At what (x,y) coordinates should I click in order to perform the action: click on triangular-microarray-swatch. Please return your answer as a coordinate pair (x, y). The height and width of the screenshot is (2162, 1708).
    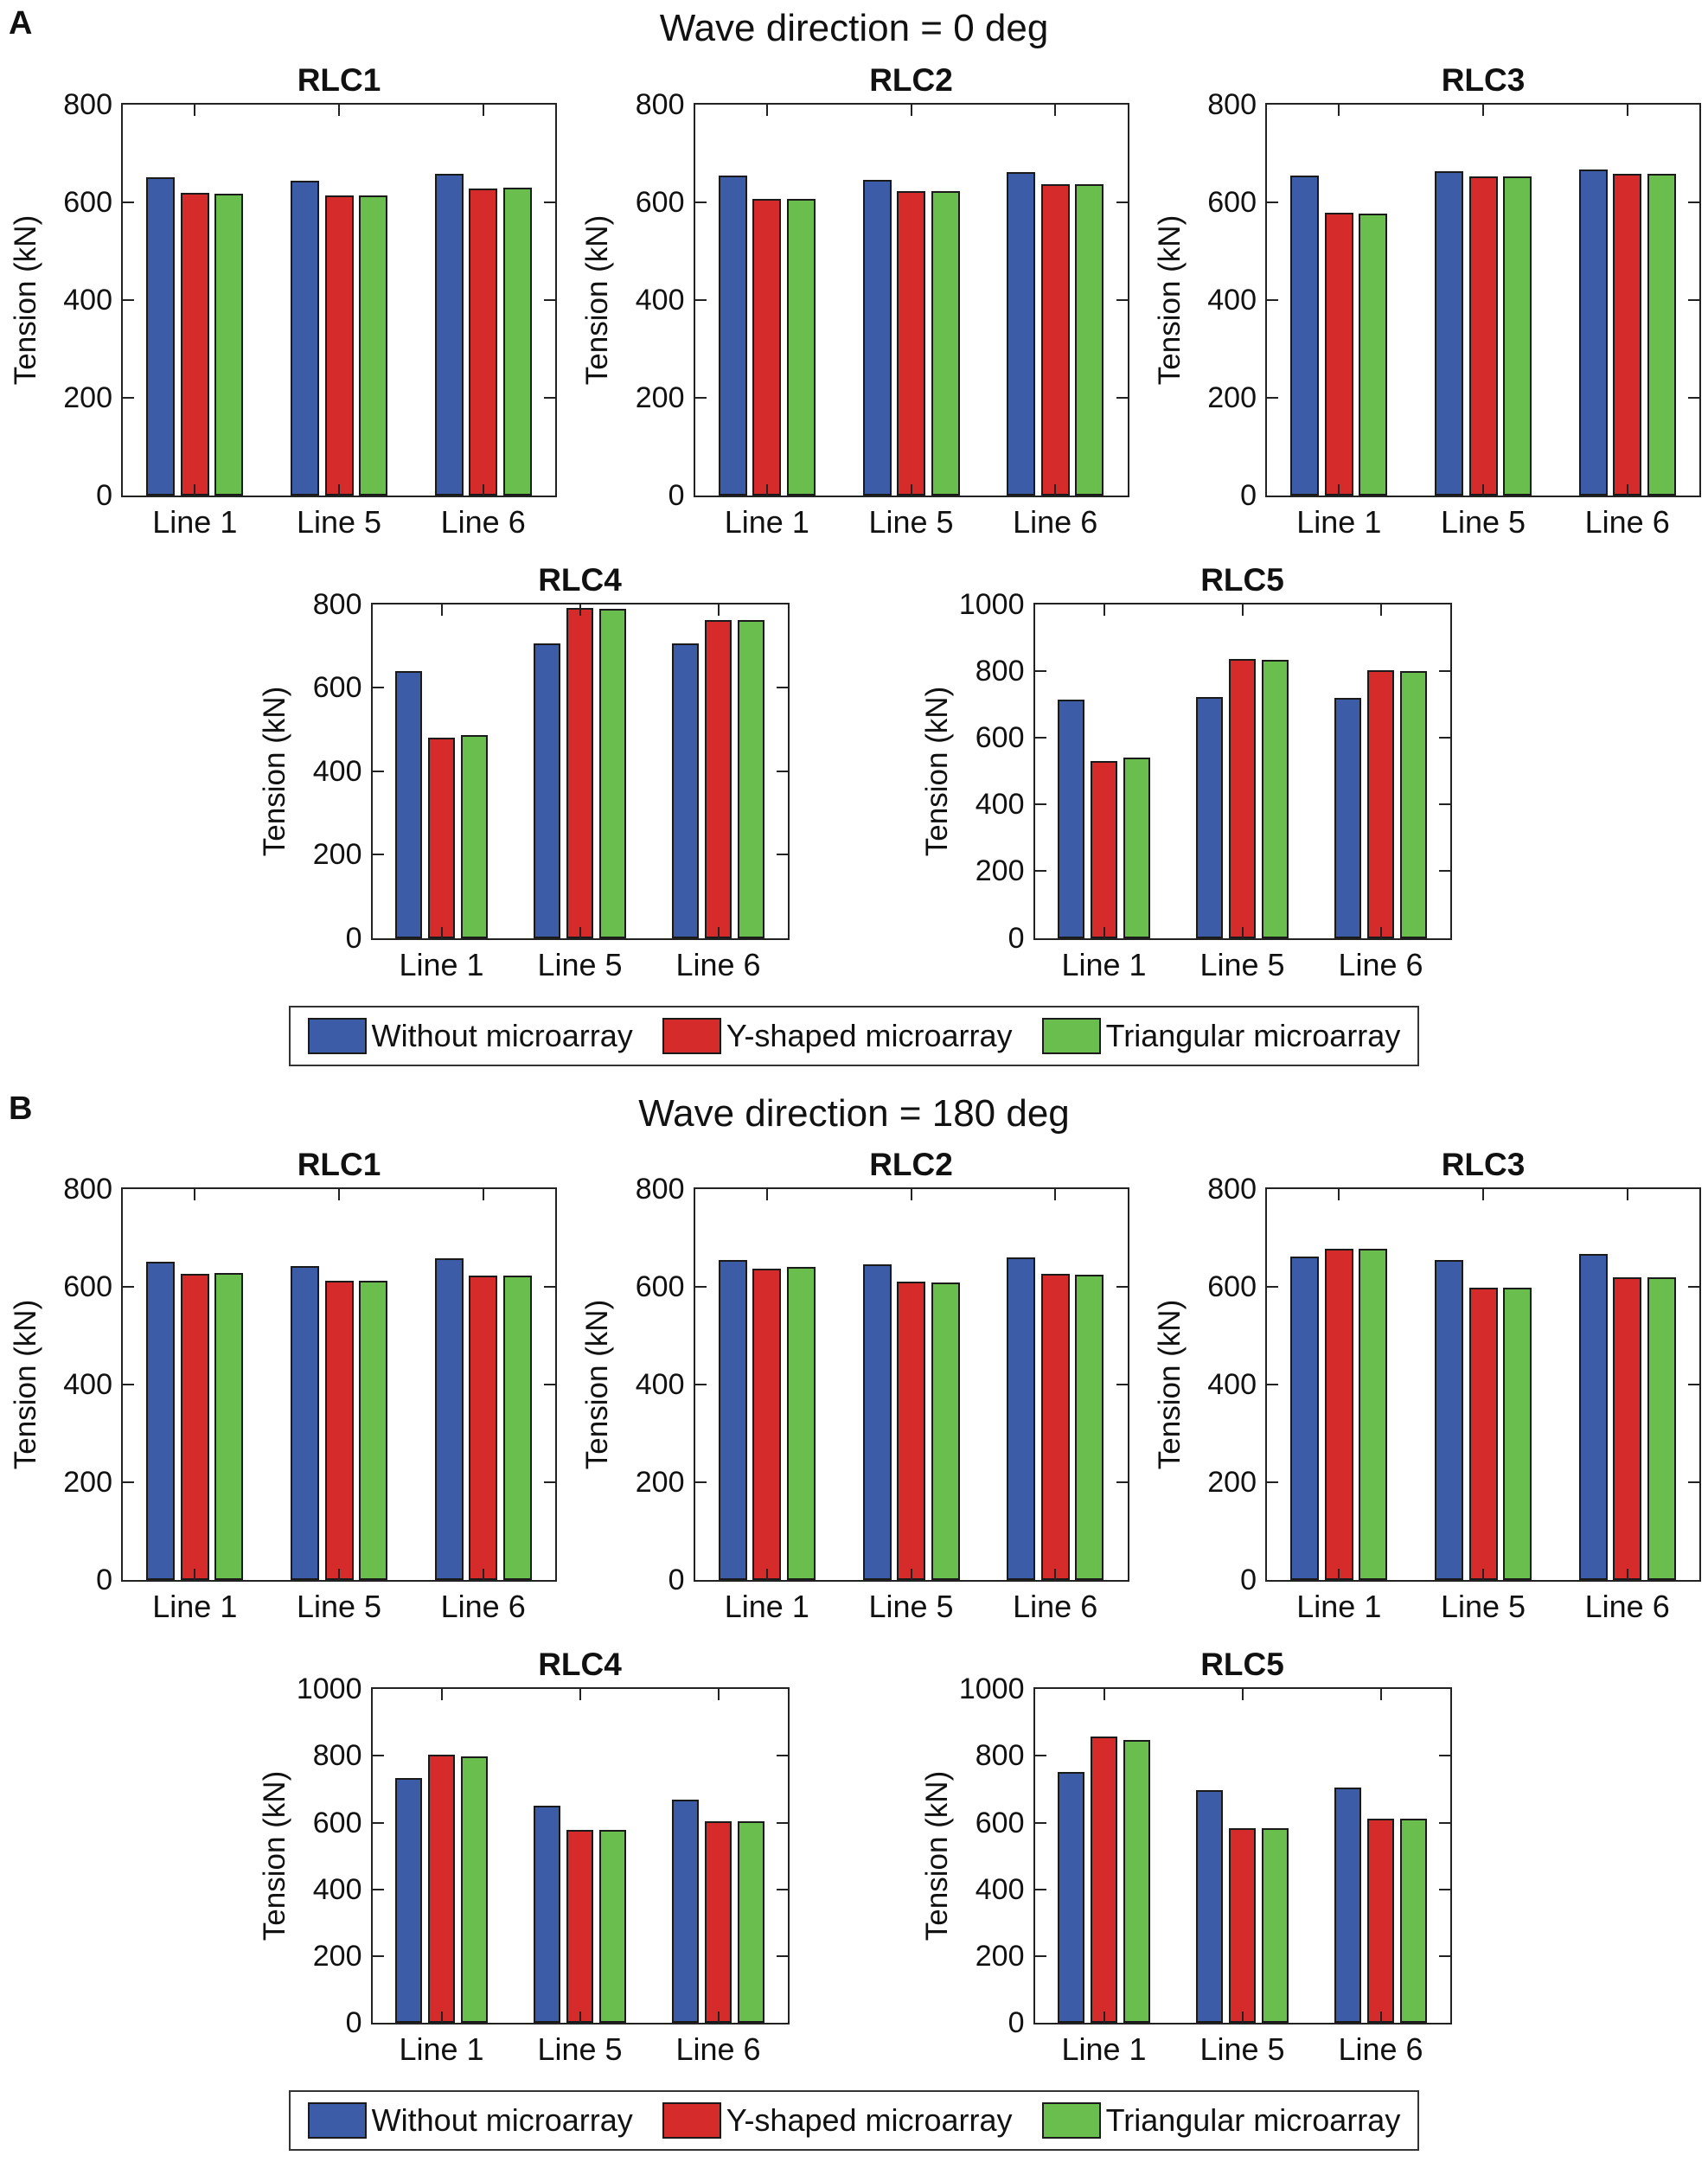
    Looking at the image, I should click on (1071, 2121).